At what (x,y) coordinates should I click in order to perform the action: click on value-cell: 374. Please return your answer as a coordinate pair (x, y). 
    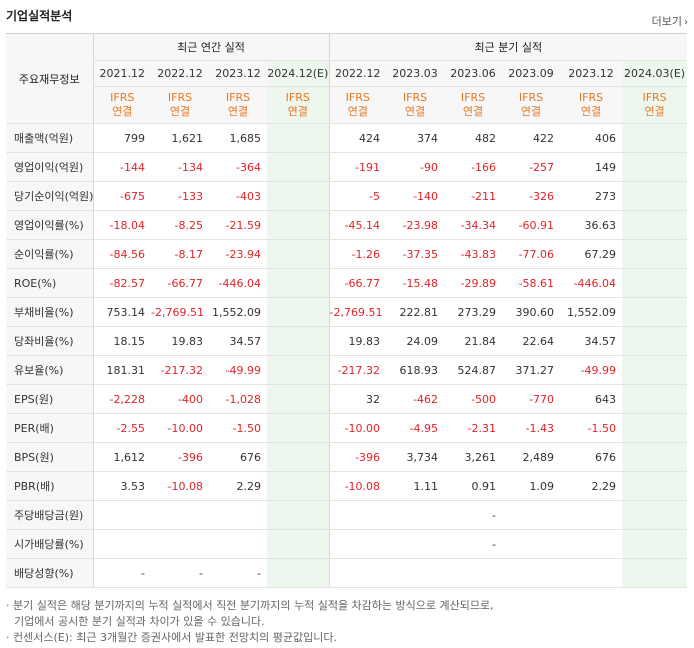
    Looking at the image, I should click on (415, 138).